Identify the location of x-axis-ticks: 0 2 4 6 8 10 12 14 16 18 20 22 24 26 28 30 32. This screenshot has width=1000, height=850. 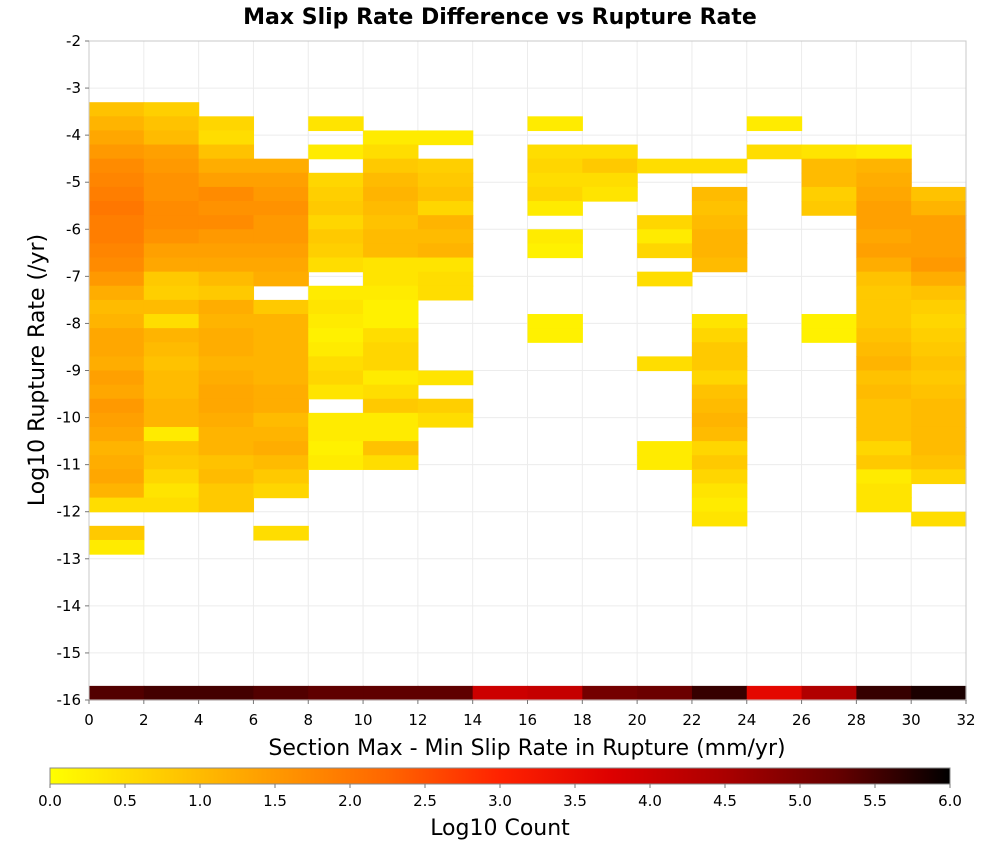
(530, 714).